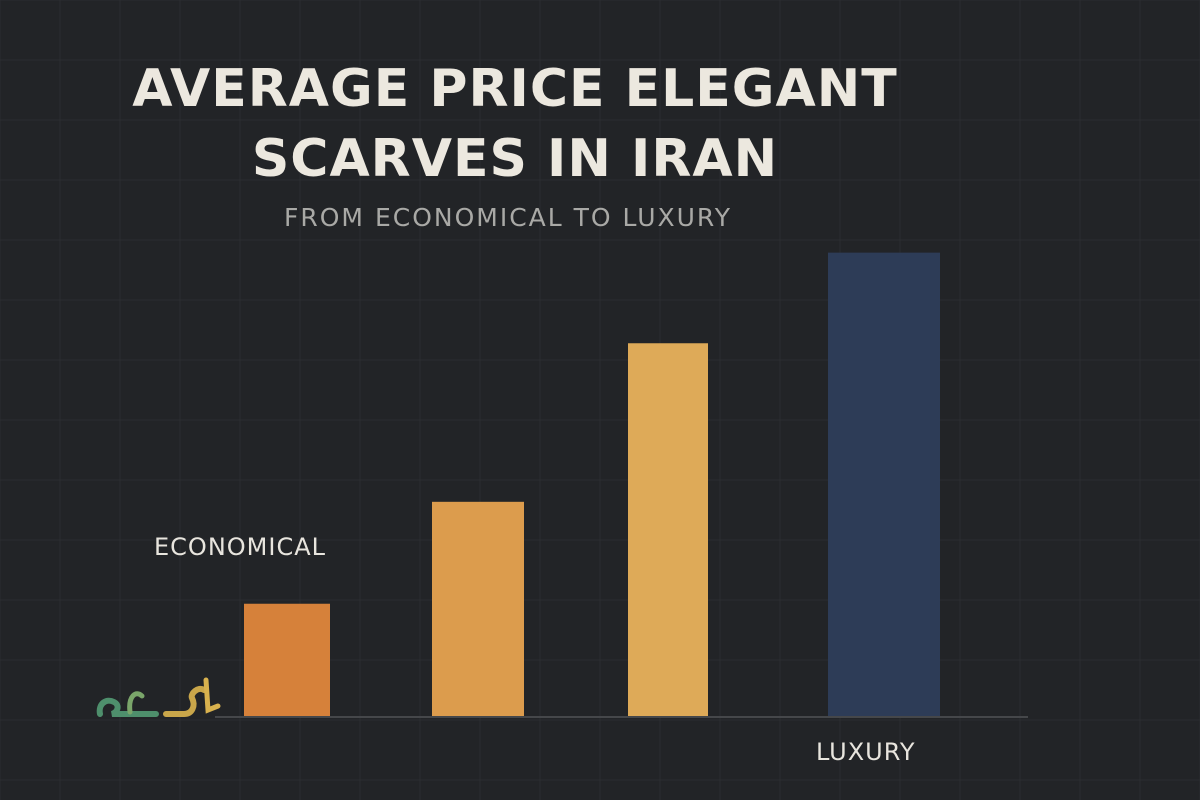 The height and width of the screenshot is (800, 1200). What do you see at coordinates (515, 124) in the screenshot?
I see `chart-title: AVERAGE PRICE ELEGANT SCARVES IN IRAN` at bounding box center [515, 124].